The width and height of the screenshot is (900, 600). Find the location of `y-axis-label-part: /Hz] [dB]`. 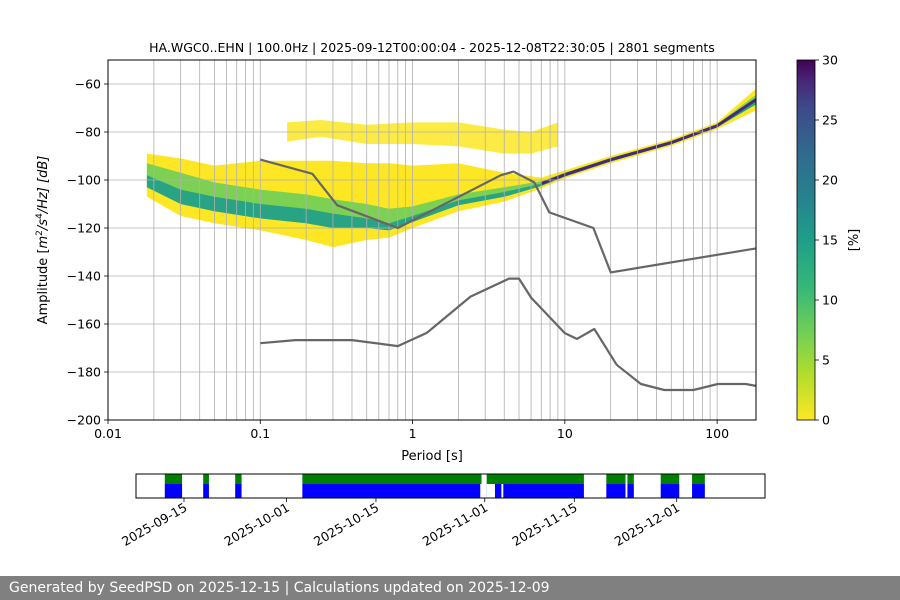

y-axis-label-part: /Hz] [dB] is located at coordinates (43, 185).